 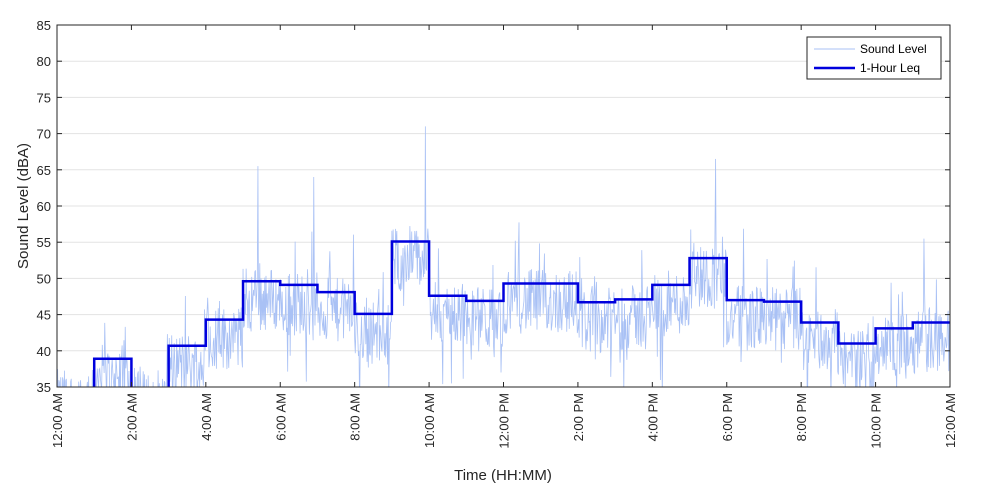 I want to click on y-tick-label: 75, so click(x=44, y=97).